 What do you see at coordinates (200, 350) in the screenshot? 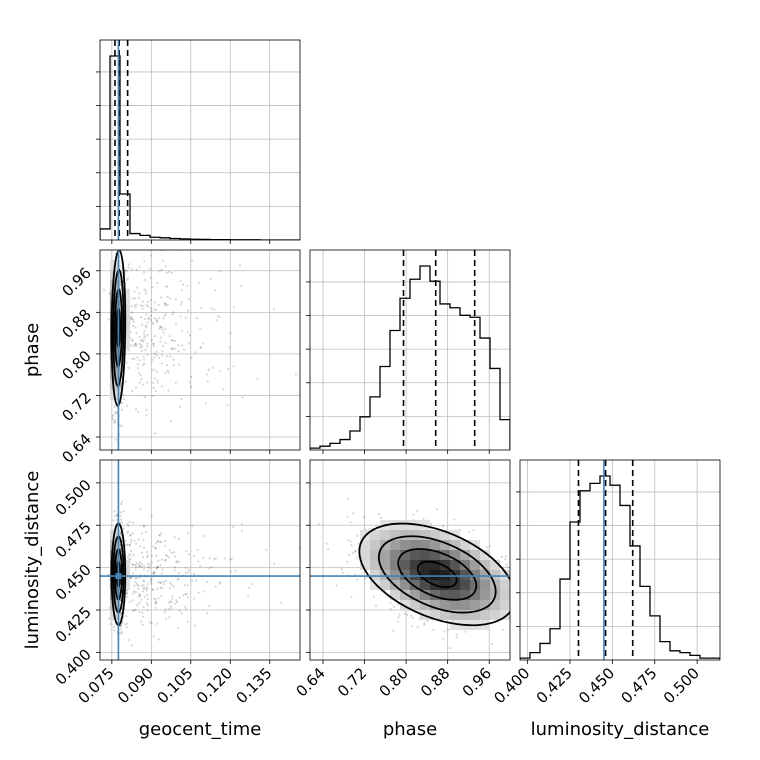
I see `panel-background` at bounding box center [200, 350].